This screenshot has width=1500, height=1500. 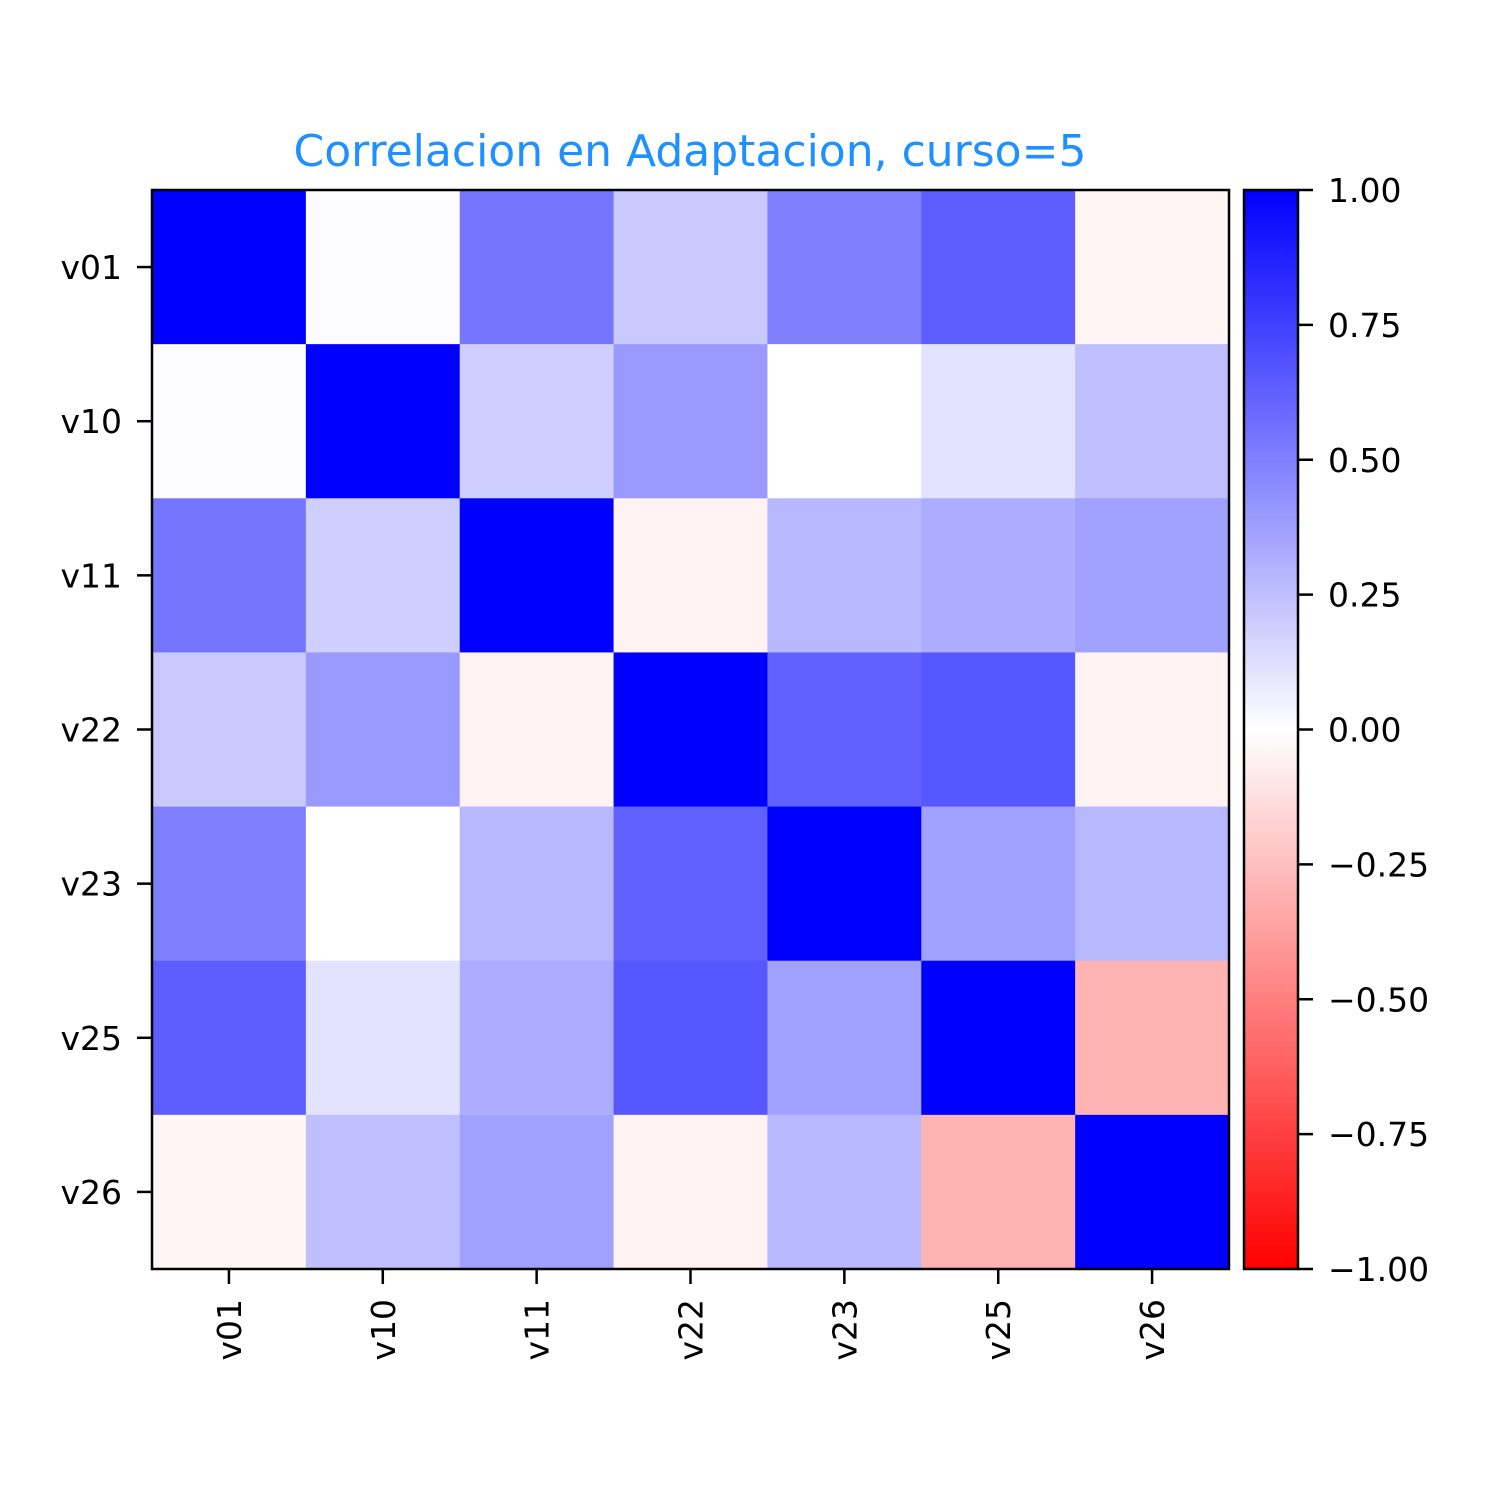 What do you see at coordinates (537, 576) in the screenshot?
I see `heatmap-cell-v11-v11` at bounding box center [537, 576].